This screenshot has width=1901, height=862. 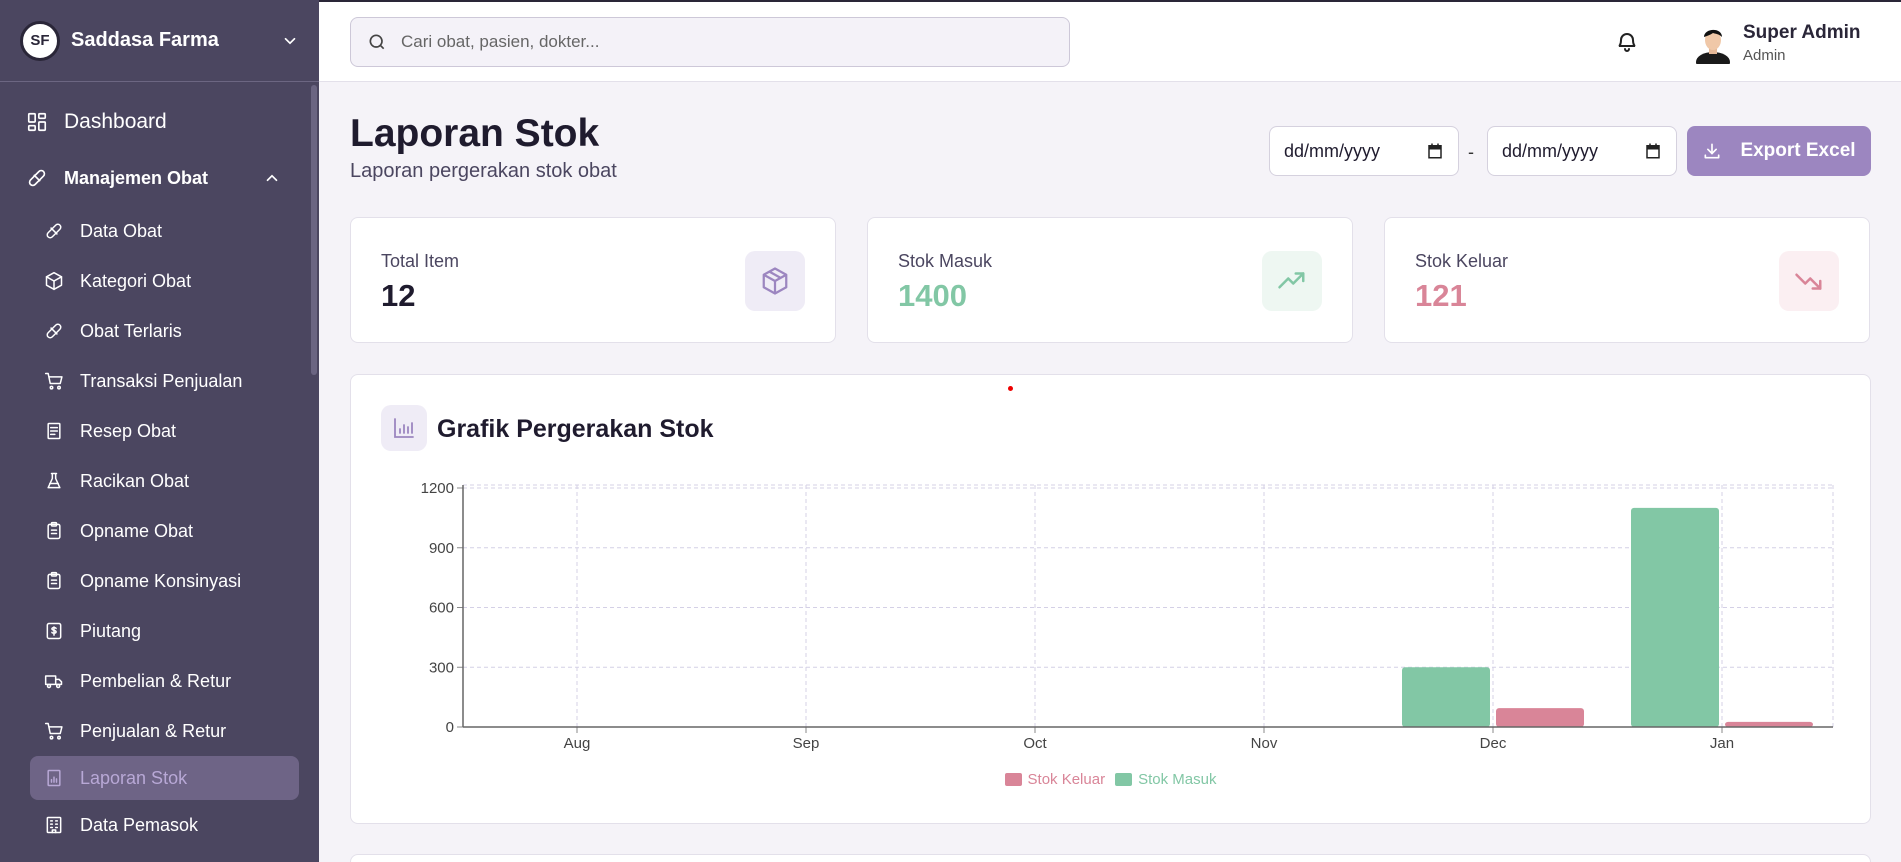 I want to click on sidebar-item-label: Opname Konsinyasi, so click(x=161, y=580).